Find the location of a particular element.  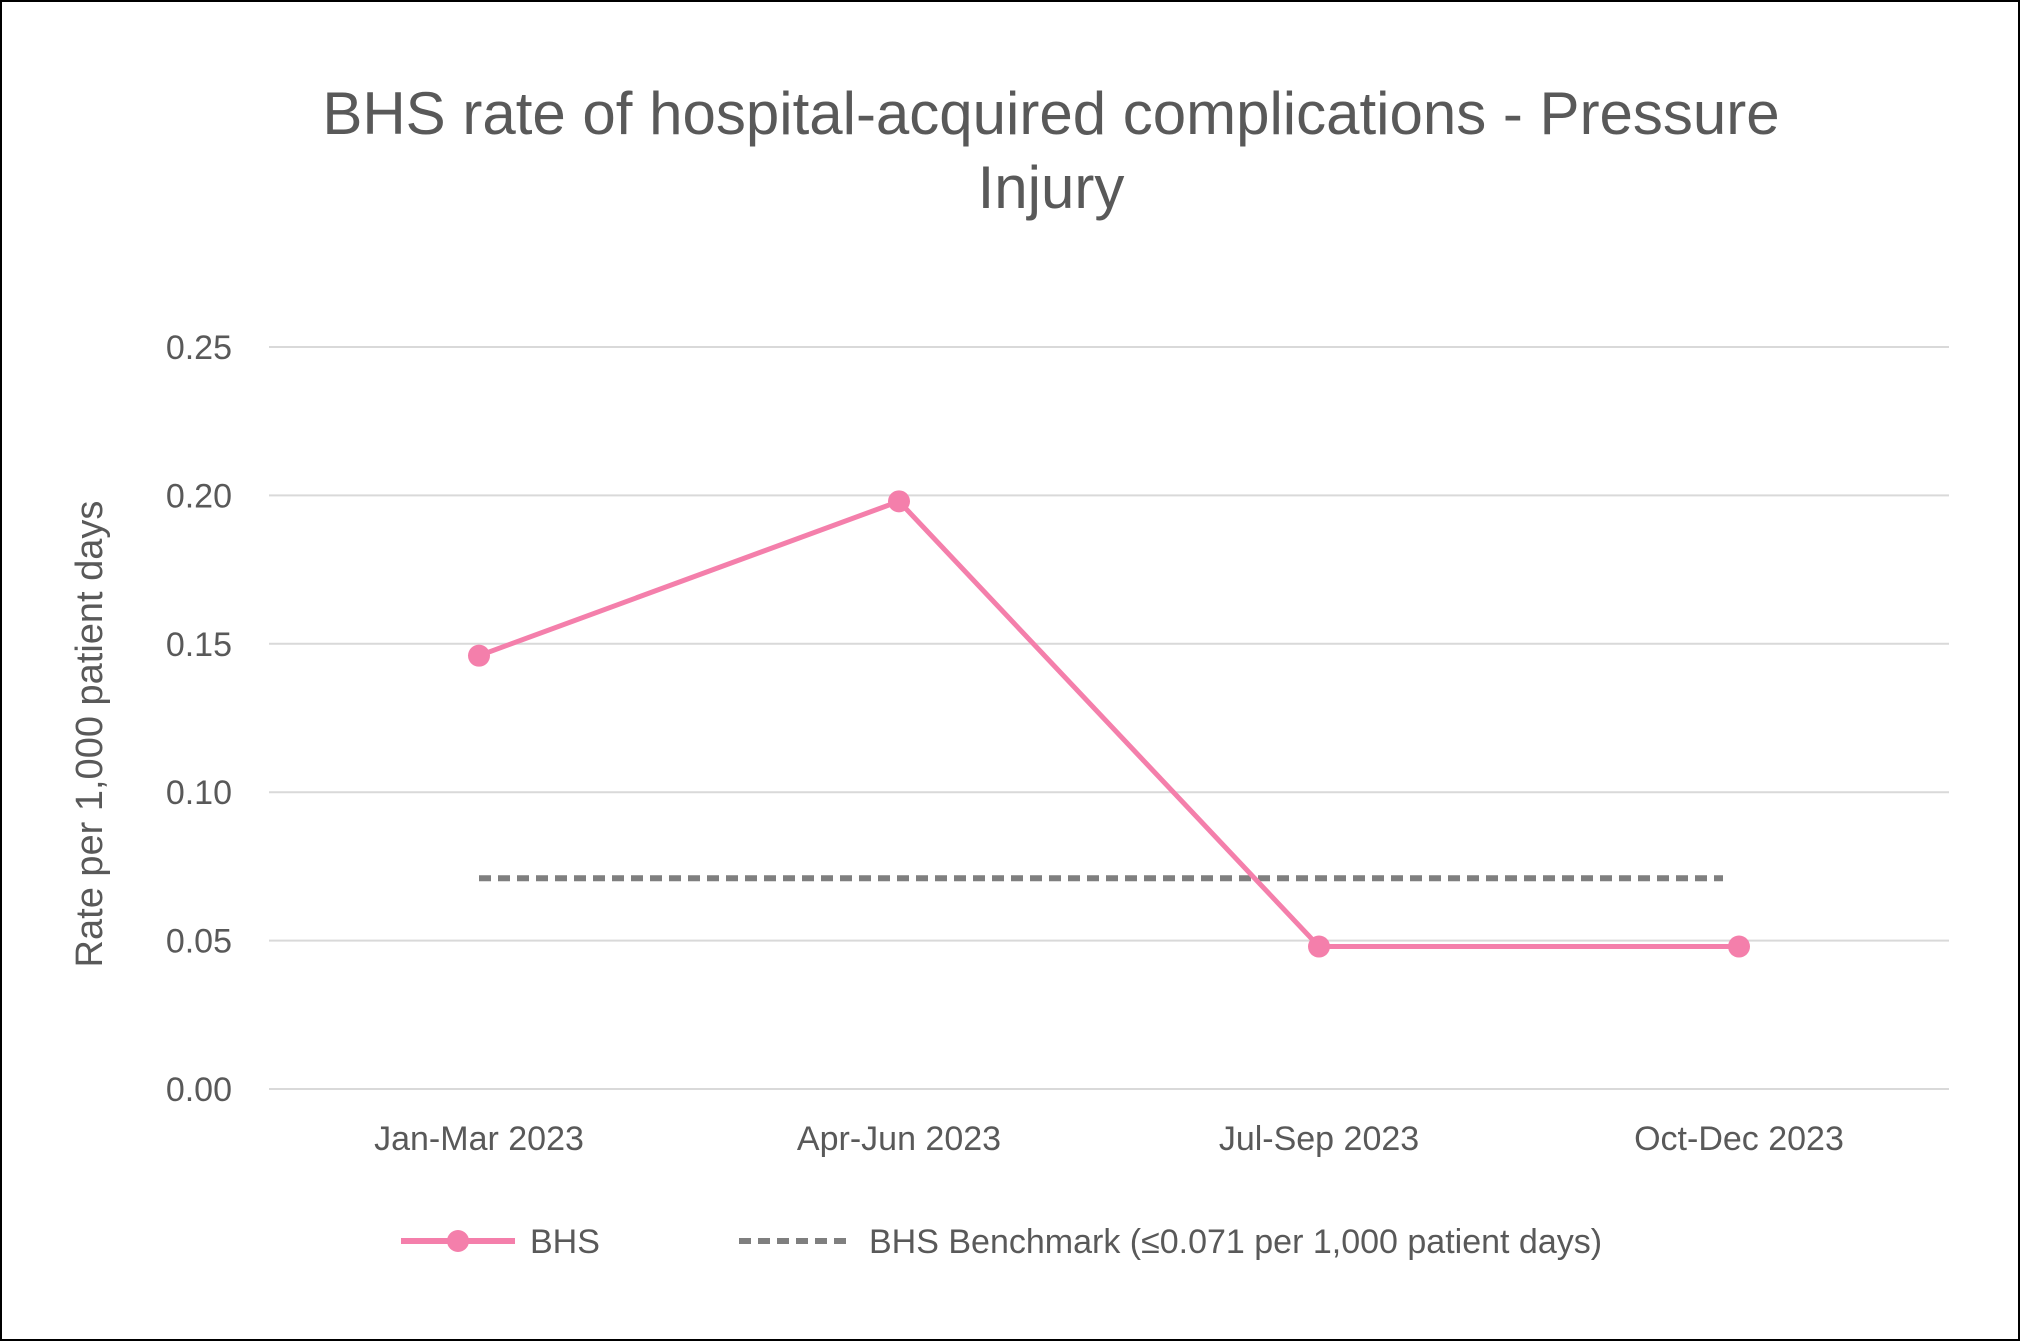

y-tick-label: 0.05 is located at coordinates (199, 942).